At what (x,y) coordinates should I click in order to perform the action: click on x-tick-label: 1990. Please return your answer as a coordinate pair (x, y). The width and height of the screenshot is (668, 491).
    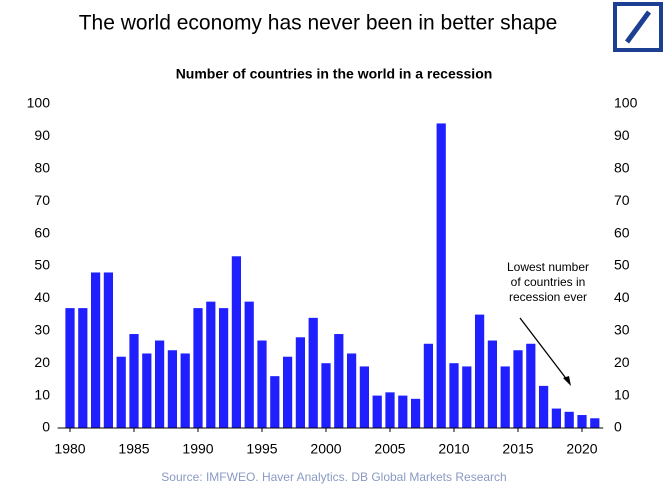
    Looking at the image, I should click on (197, 449).